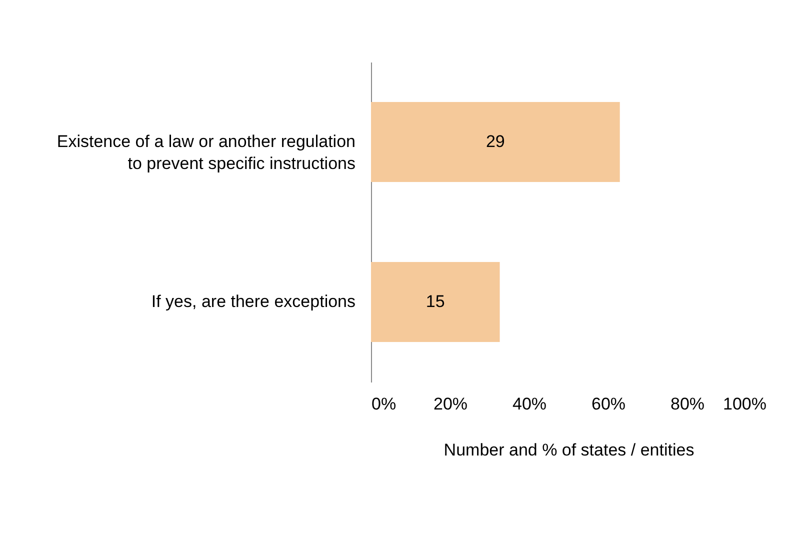 Image resolution: width=794 pixels, height=544 pixels. I want to click on x-tick-label: 60%, so click(608, 404).